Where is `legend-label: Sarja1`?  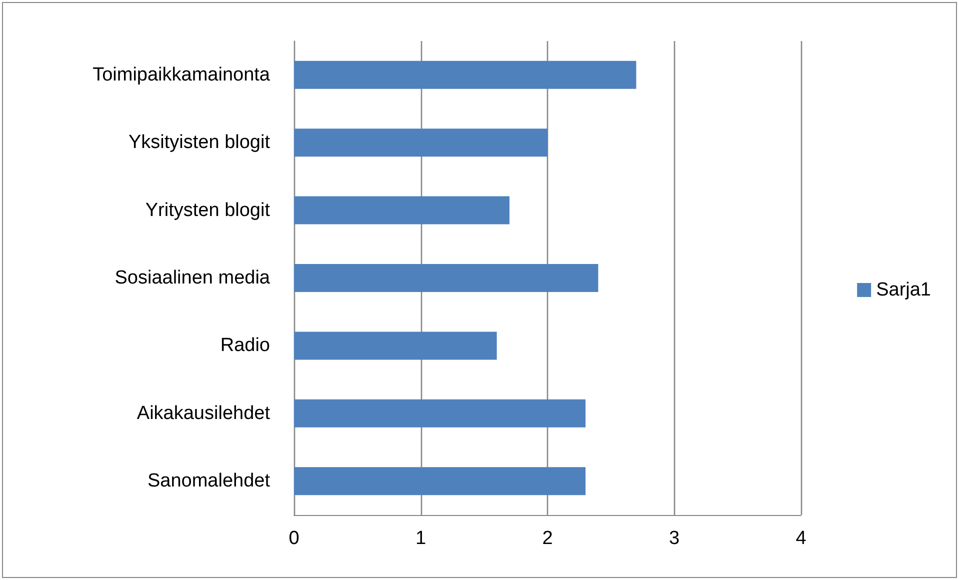
legend-label: Sarja1 is located at coordinates (903, 290).